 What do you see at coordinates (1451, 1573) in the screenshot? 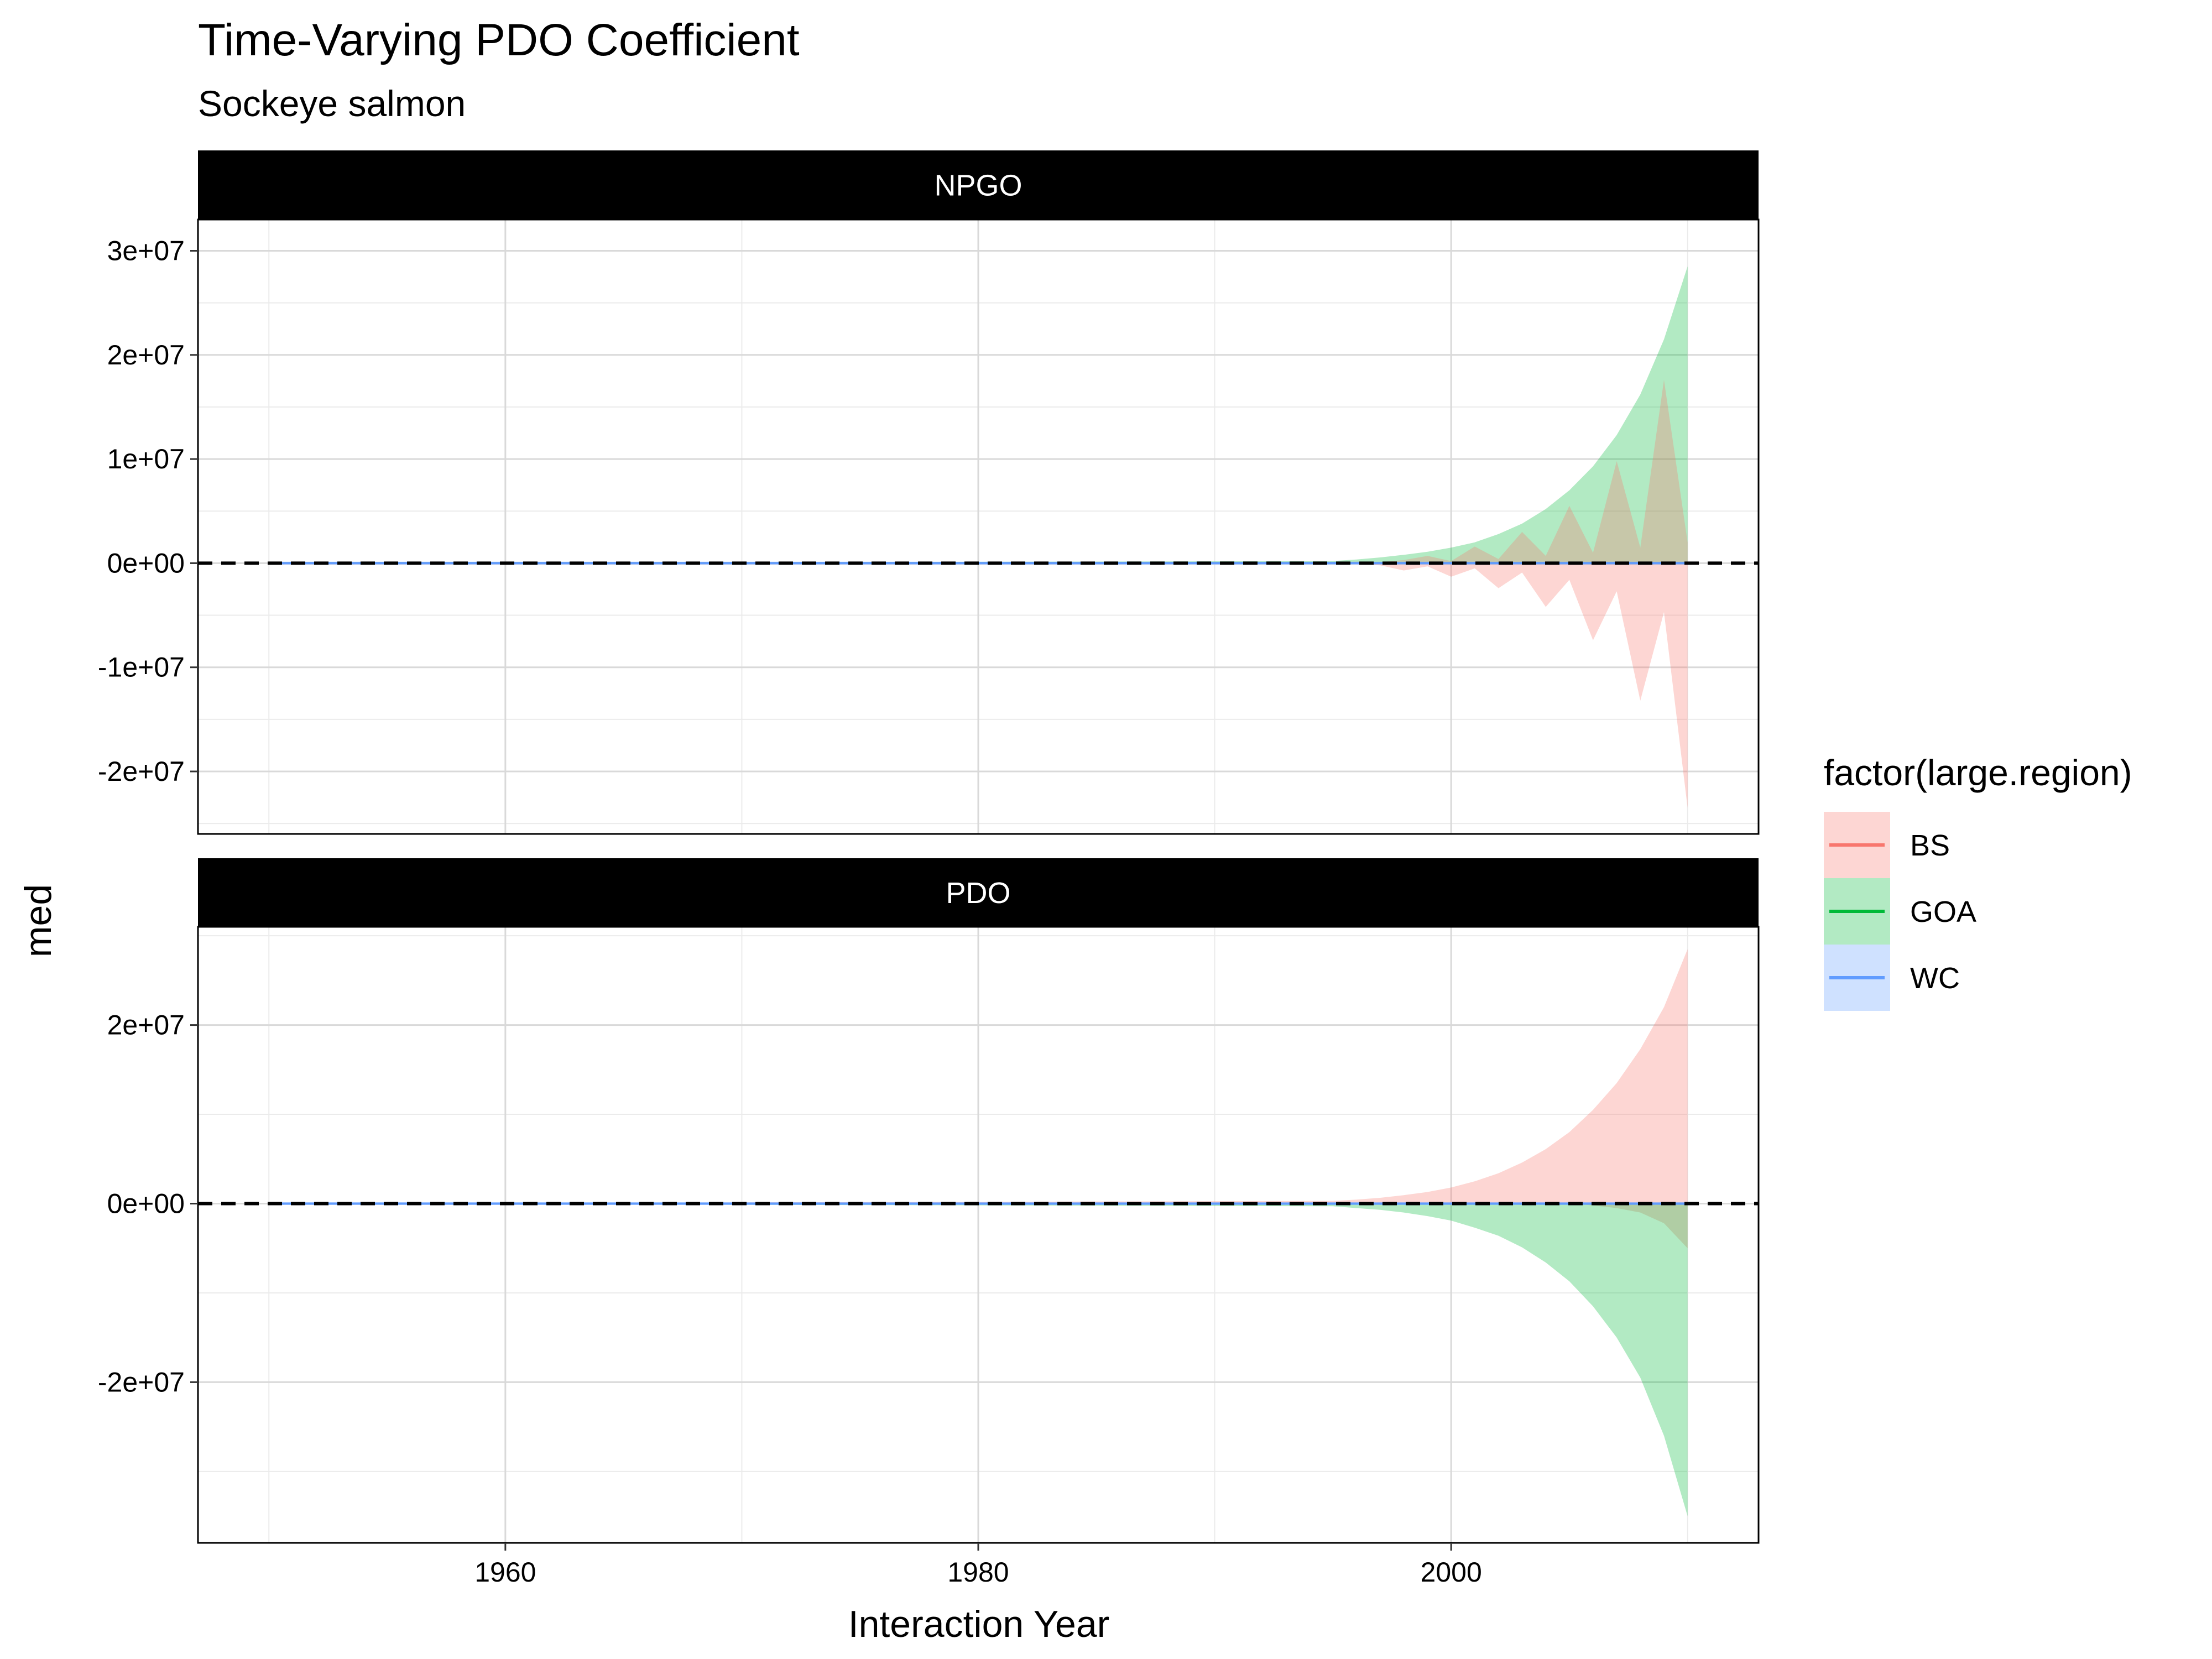
I see `x-tick-label: 2000` at bounding box center [1451, 1573].